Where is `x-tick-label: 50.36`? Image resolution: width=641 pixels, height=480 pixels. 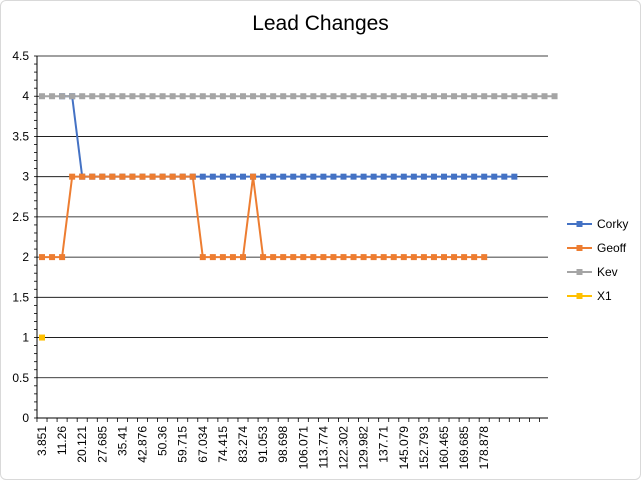
x-tick-label: 50.36 is located at coordinates (163, 441).